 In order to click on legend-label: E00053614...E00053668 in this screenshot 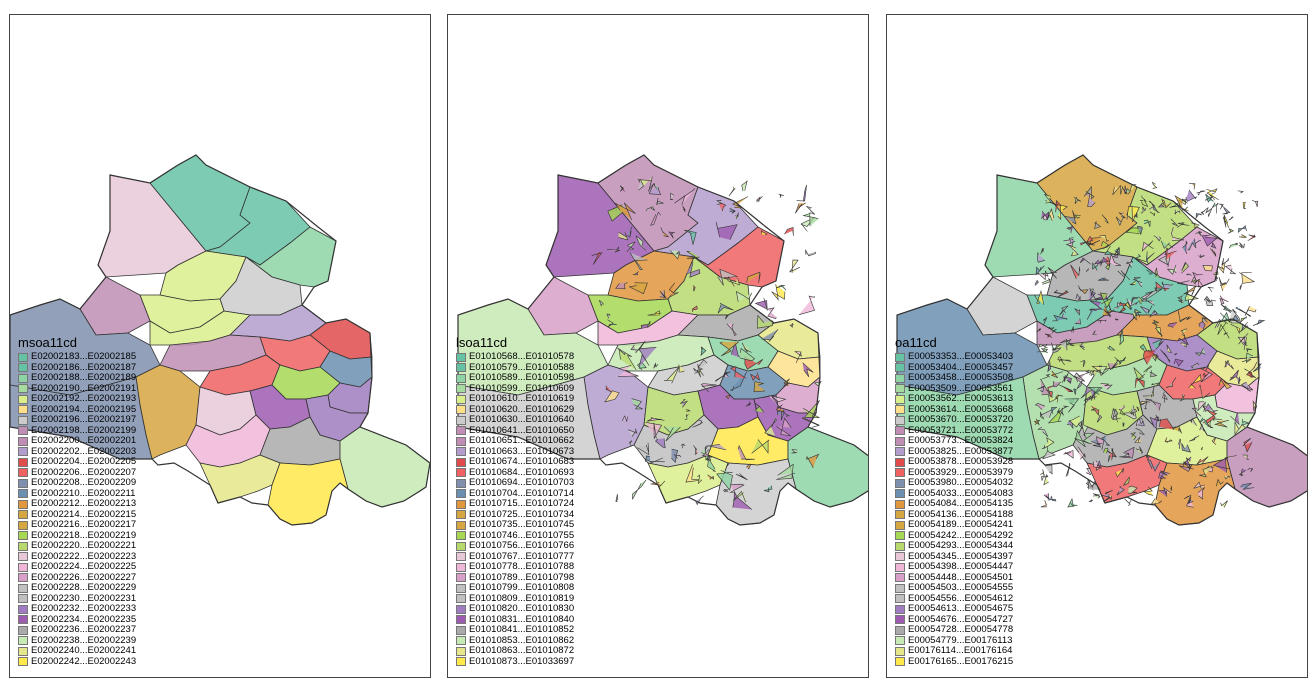, I will do `click(961, 409)`.